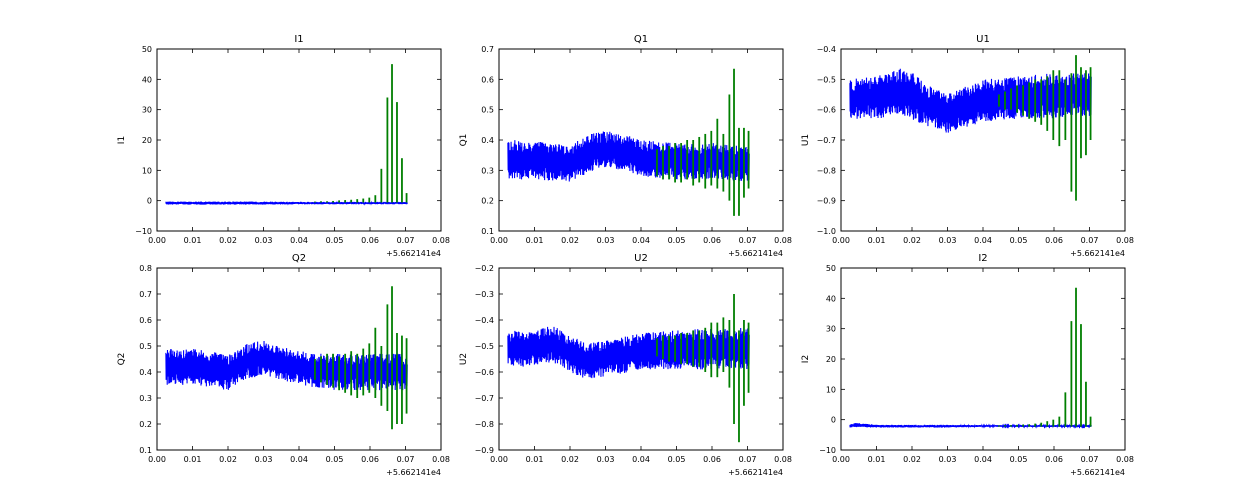  Describe the element at coordinates (606, 240) in the screenshot. I see `x-tick-label-Q1-3: 0.03` at that location.